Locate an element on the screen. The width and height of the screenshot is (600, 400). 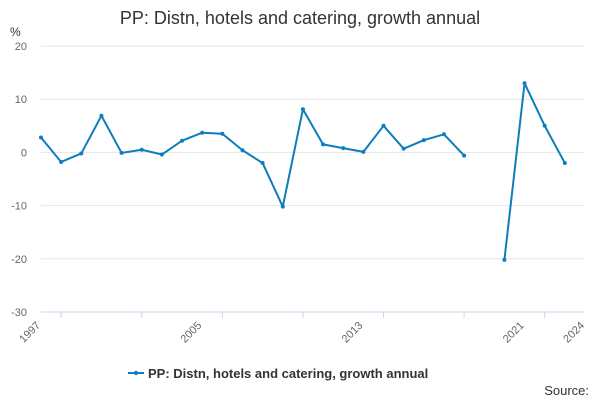
y-tick-label: 20 is located at coordinates (21, 47).